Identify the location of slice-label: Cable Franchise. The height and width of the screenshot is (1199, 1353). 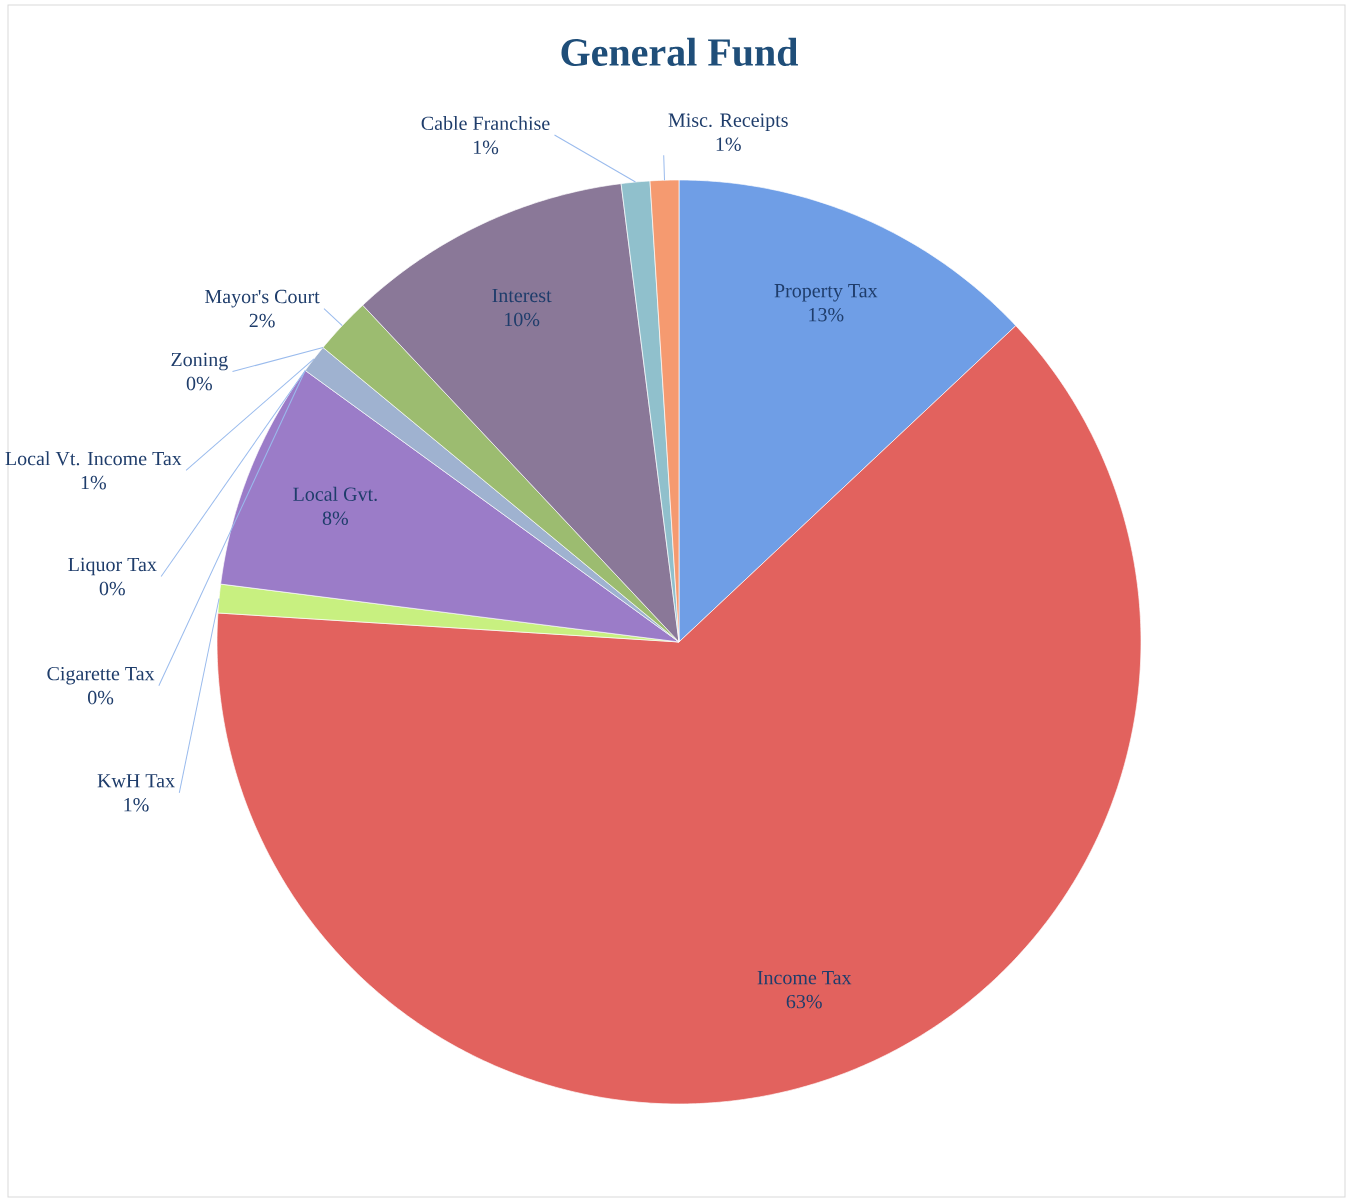
(485, 123).